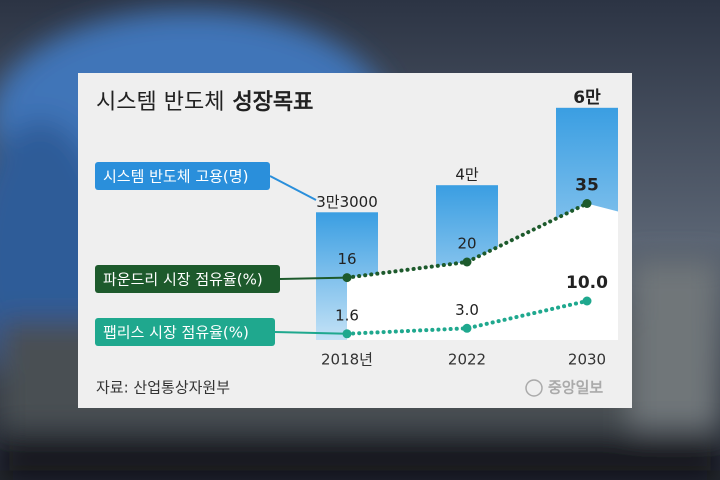 The width and height of the screenshot is (720, 480). Describe the element at coordinates (466, 244) in the screenshot. I see `value-label: 20` at that location.